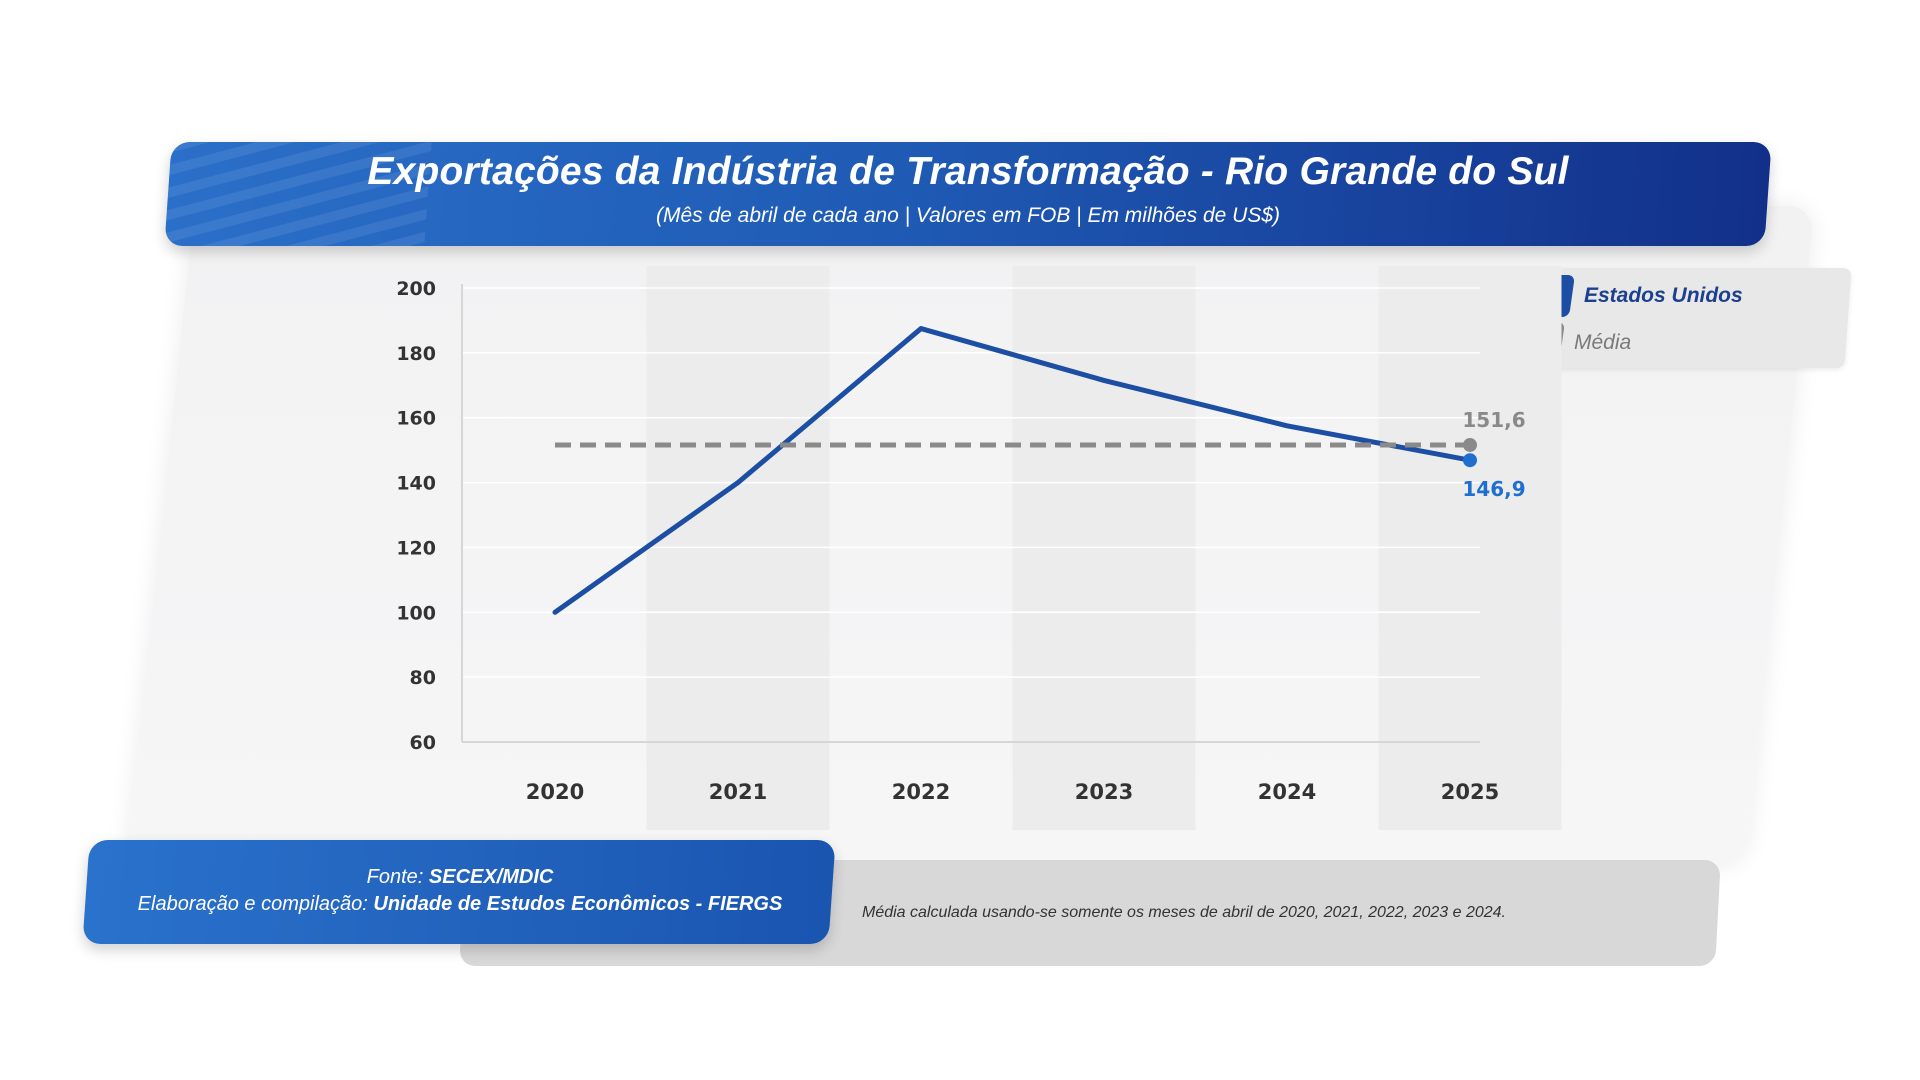  I want to click on y-tick-label: 200, so click(416, 289).